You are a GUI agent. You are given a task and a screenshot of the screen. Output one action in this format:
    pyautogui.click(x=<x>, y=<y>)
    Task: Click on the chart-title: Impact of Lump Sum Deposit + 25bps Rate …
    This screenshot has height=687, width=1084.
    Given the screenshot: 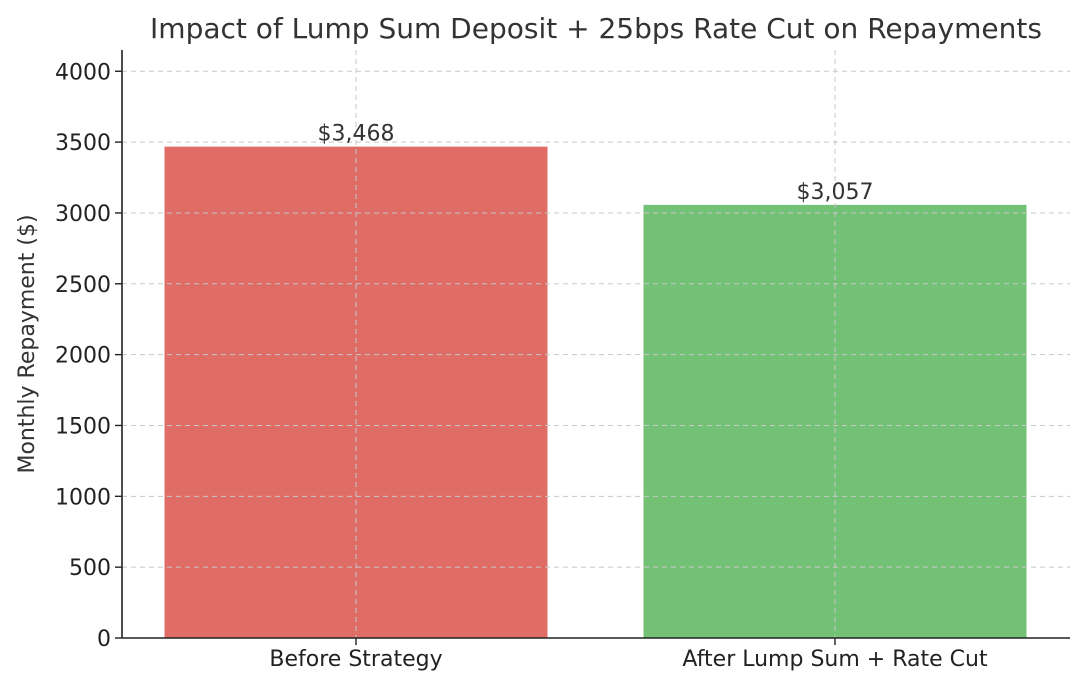 What is the action you would take?
    pyautogui.click(x=596, y=28)
    